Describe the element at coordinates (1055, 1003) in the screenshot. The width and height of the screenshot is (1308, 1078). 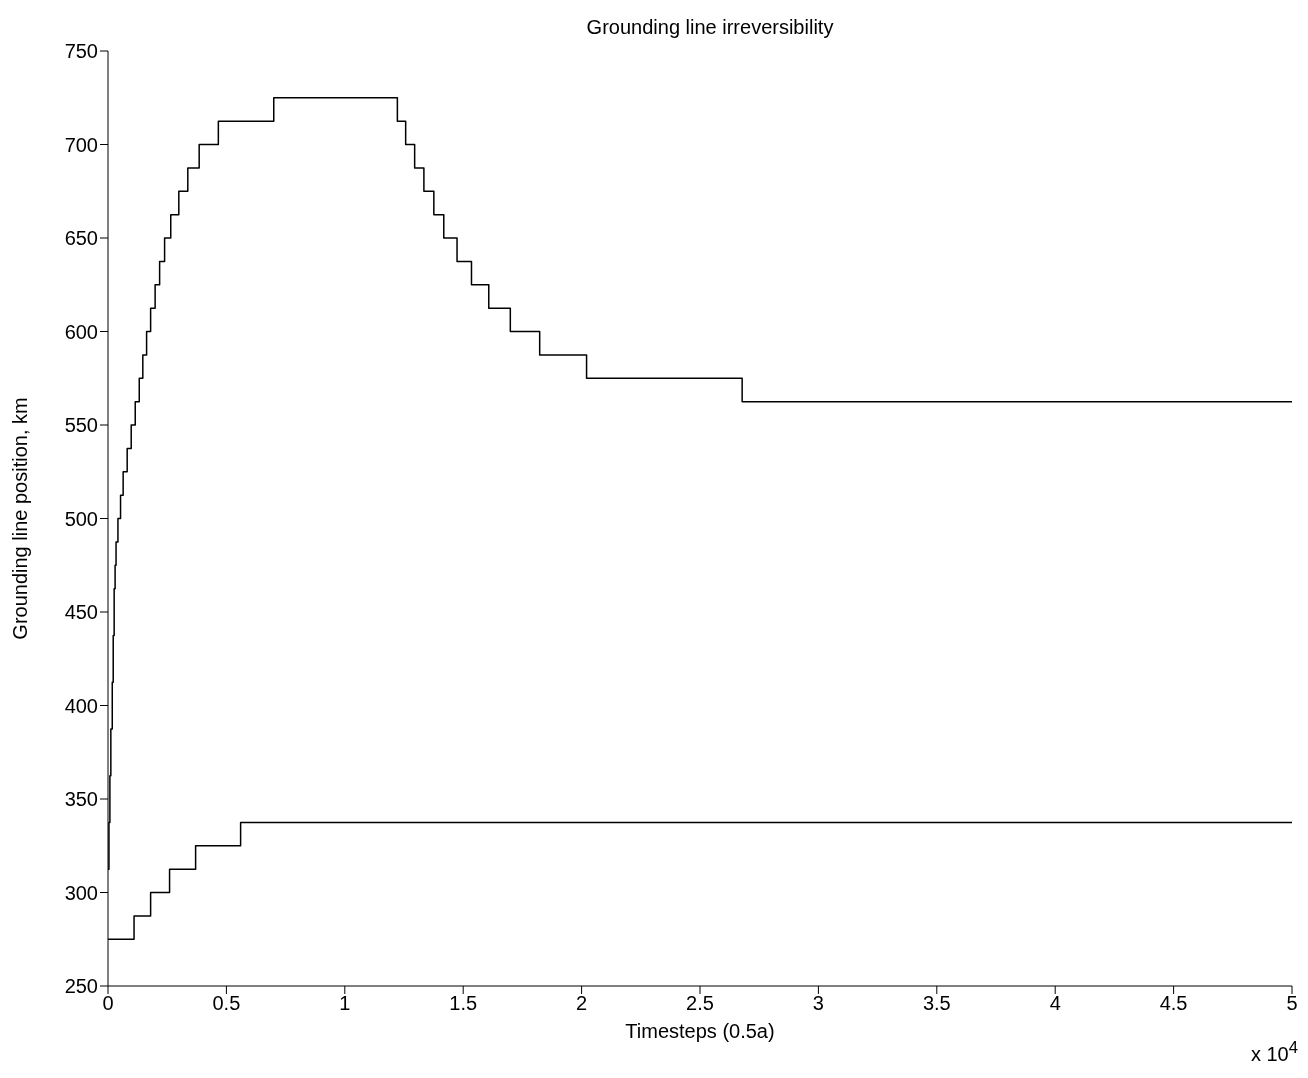
I see `x-tick-label: 4` at that location.